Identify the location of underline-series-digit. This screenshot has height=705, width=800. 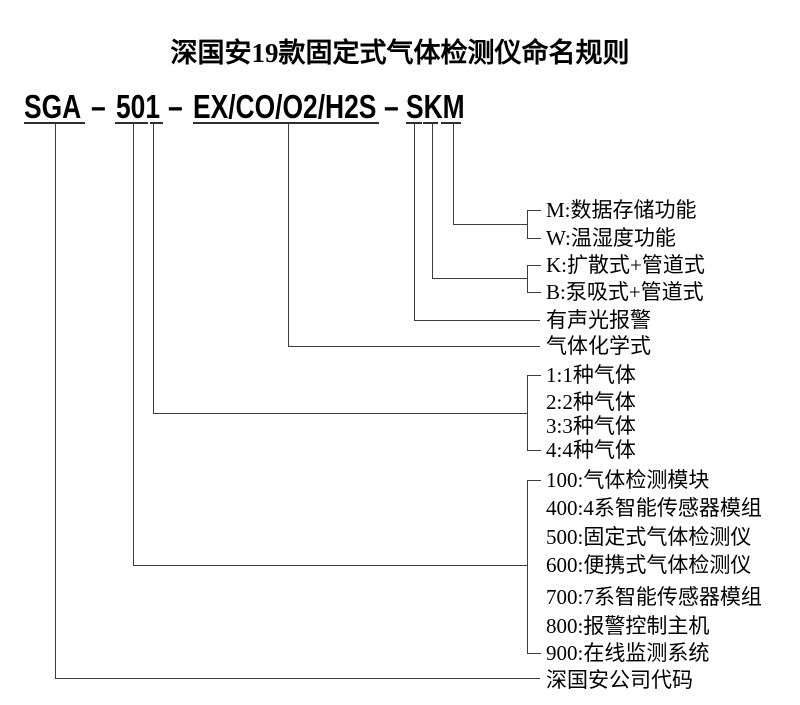
(131, 123).